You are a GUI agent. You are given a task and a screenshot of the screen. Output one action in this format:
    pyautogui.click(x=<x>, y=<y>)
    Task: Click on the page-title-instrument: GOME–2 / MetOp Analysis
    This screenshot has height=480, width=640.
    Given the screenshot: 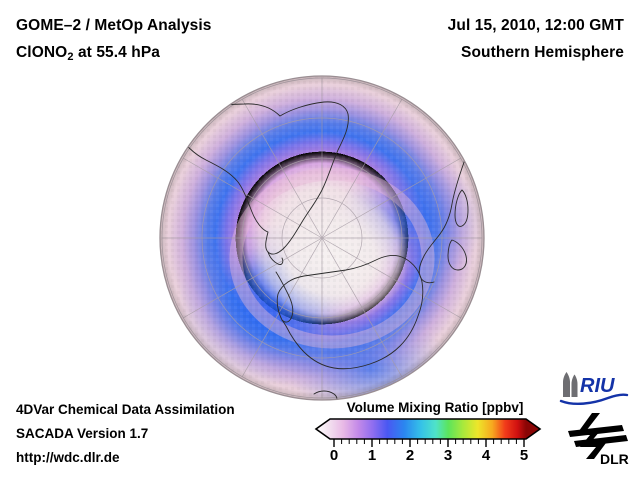 What is the action you would take?
    pyautogui.click(x=114, y=25)
    